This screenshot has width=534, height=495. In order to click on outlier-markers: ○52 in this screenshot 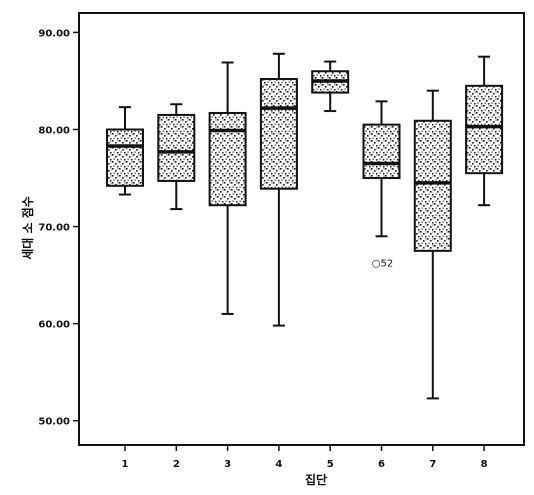, I will do `click(382, 263)`.